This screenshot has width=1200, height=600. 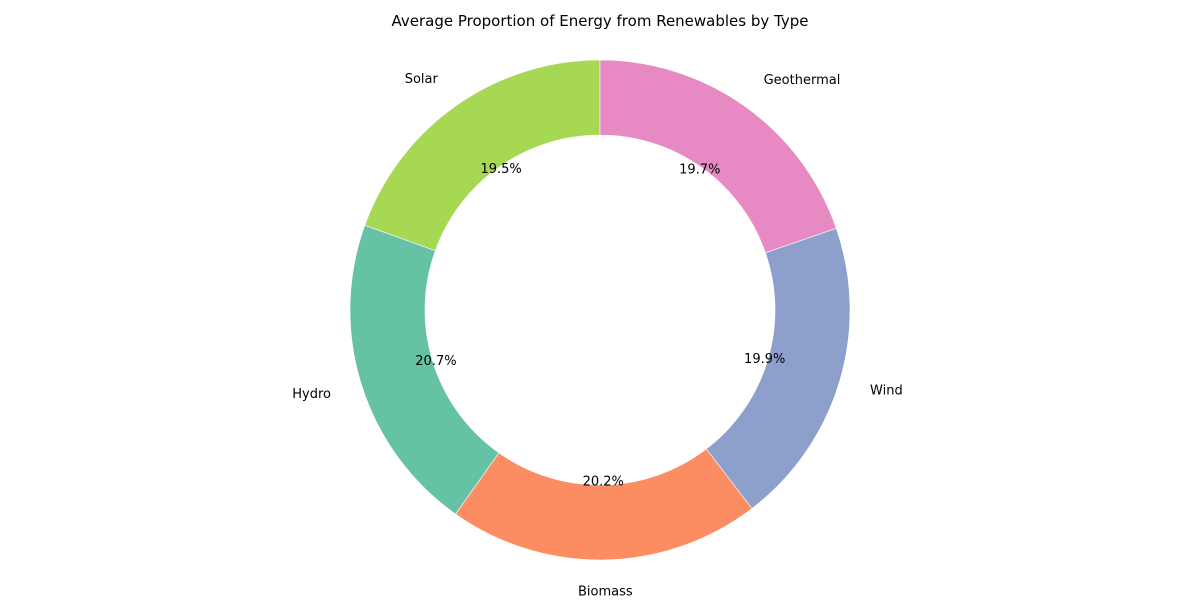 What do you see at coordinates (500, 169) in the screenshot?
I see `percent-label-solar: 19.5%` at bounding box center [500, 169].